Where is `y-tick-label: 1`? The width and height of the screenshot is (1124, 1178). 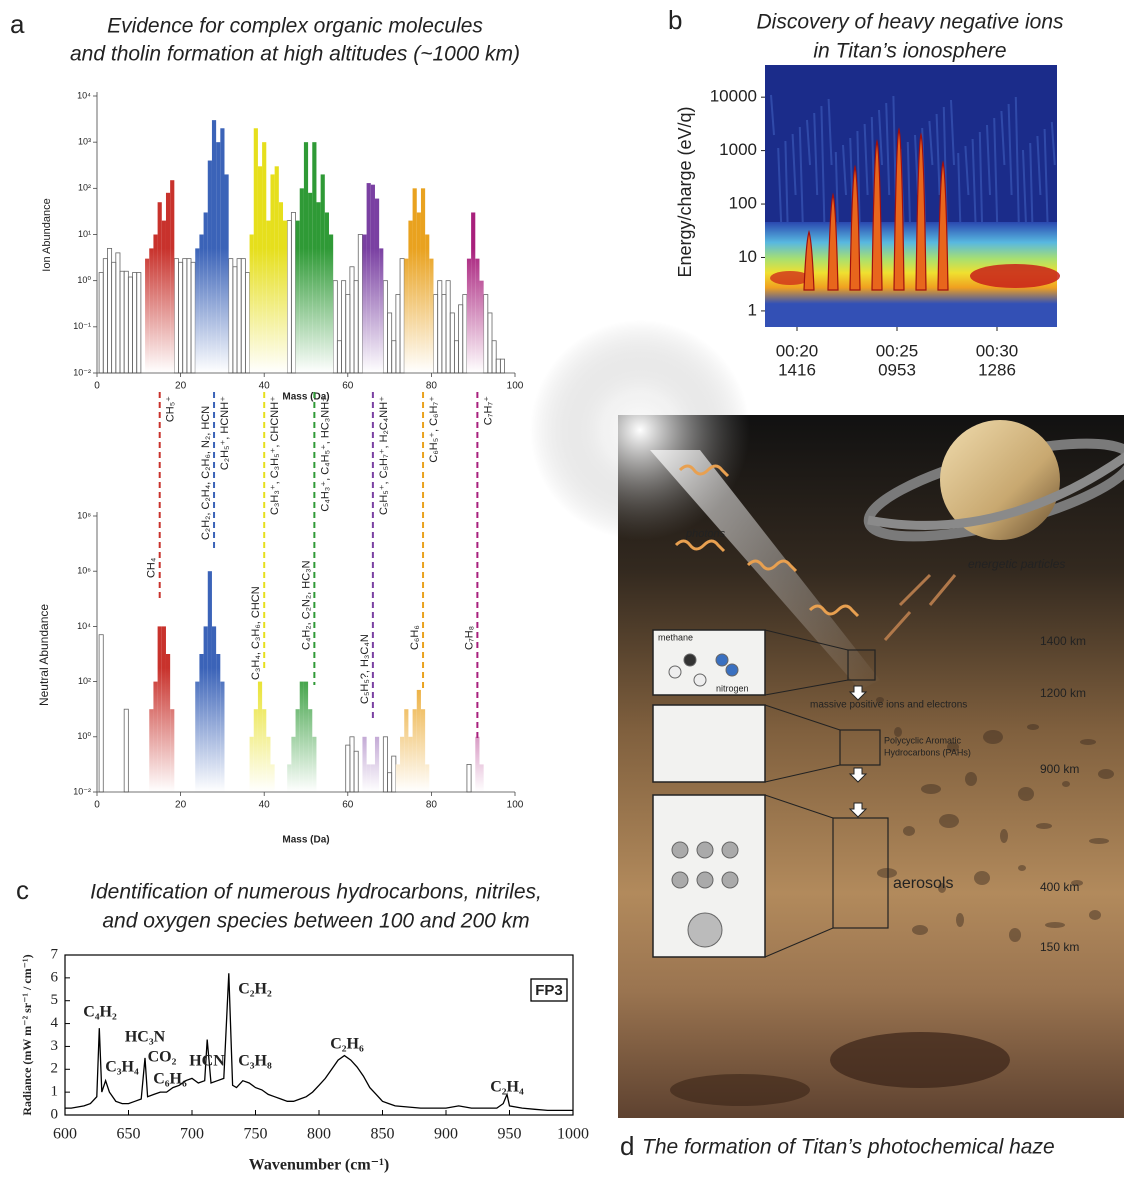 y-tick-label: 1 is located at coordinates (55, 1092).